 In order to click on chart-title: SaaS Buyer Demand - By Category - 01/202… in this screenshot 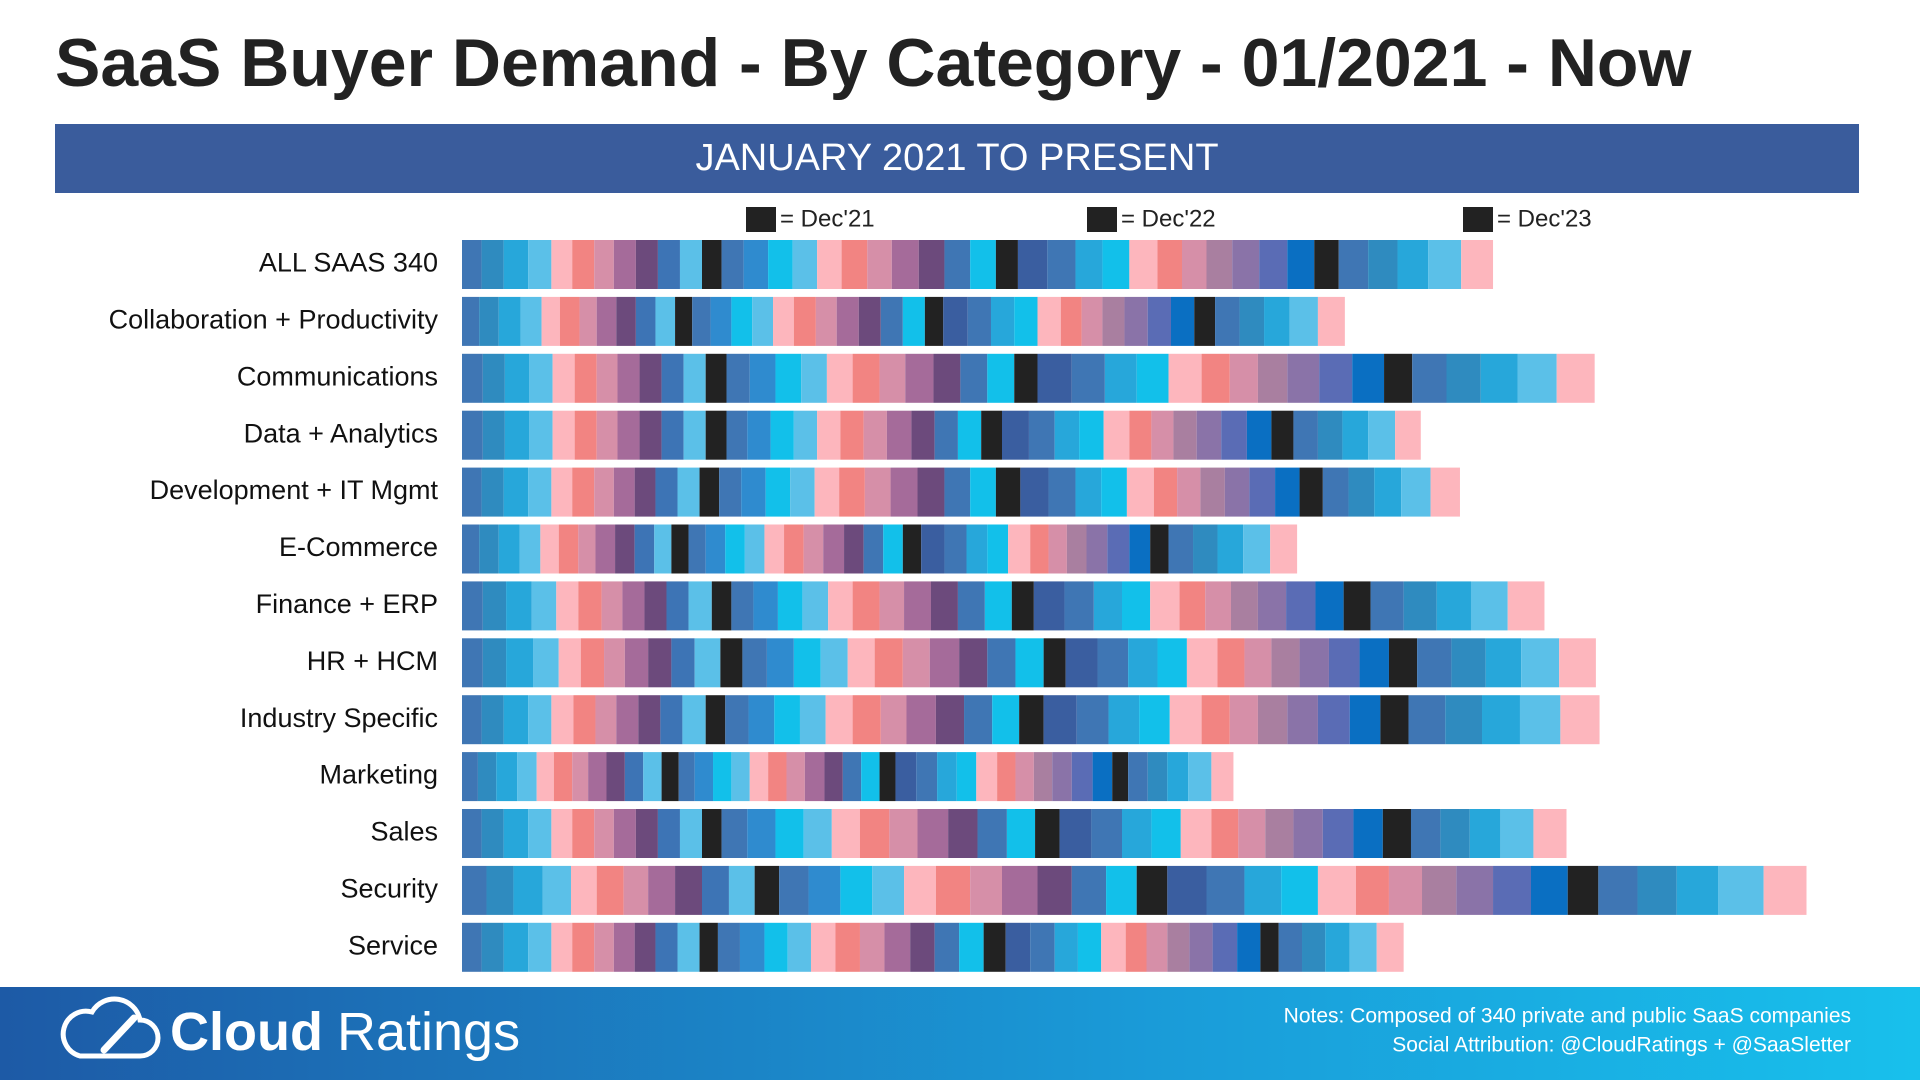, I will do `click(873, 63)`.